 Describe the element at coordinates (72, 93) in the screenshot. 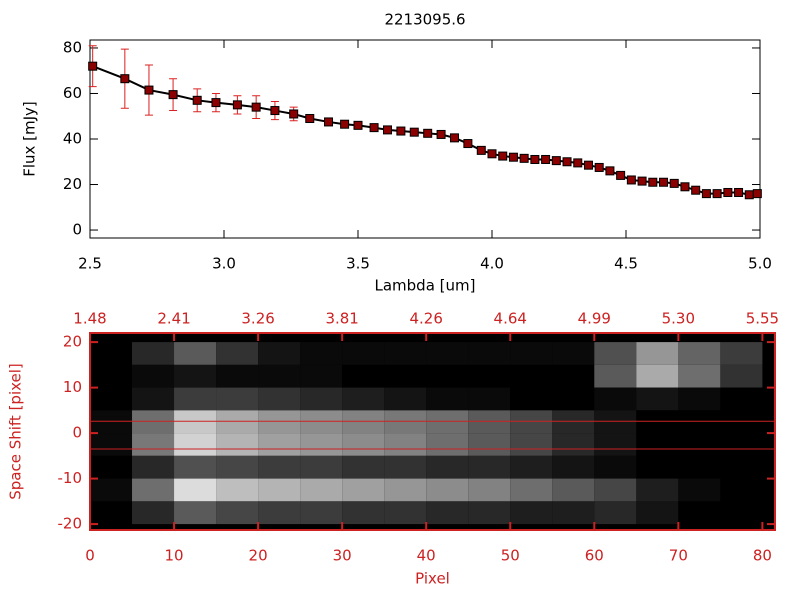

I see `y-tick-label: 60` at that location.